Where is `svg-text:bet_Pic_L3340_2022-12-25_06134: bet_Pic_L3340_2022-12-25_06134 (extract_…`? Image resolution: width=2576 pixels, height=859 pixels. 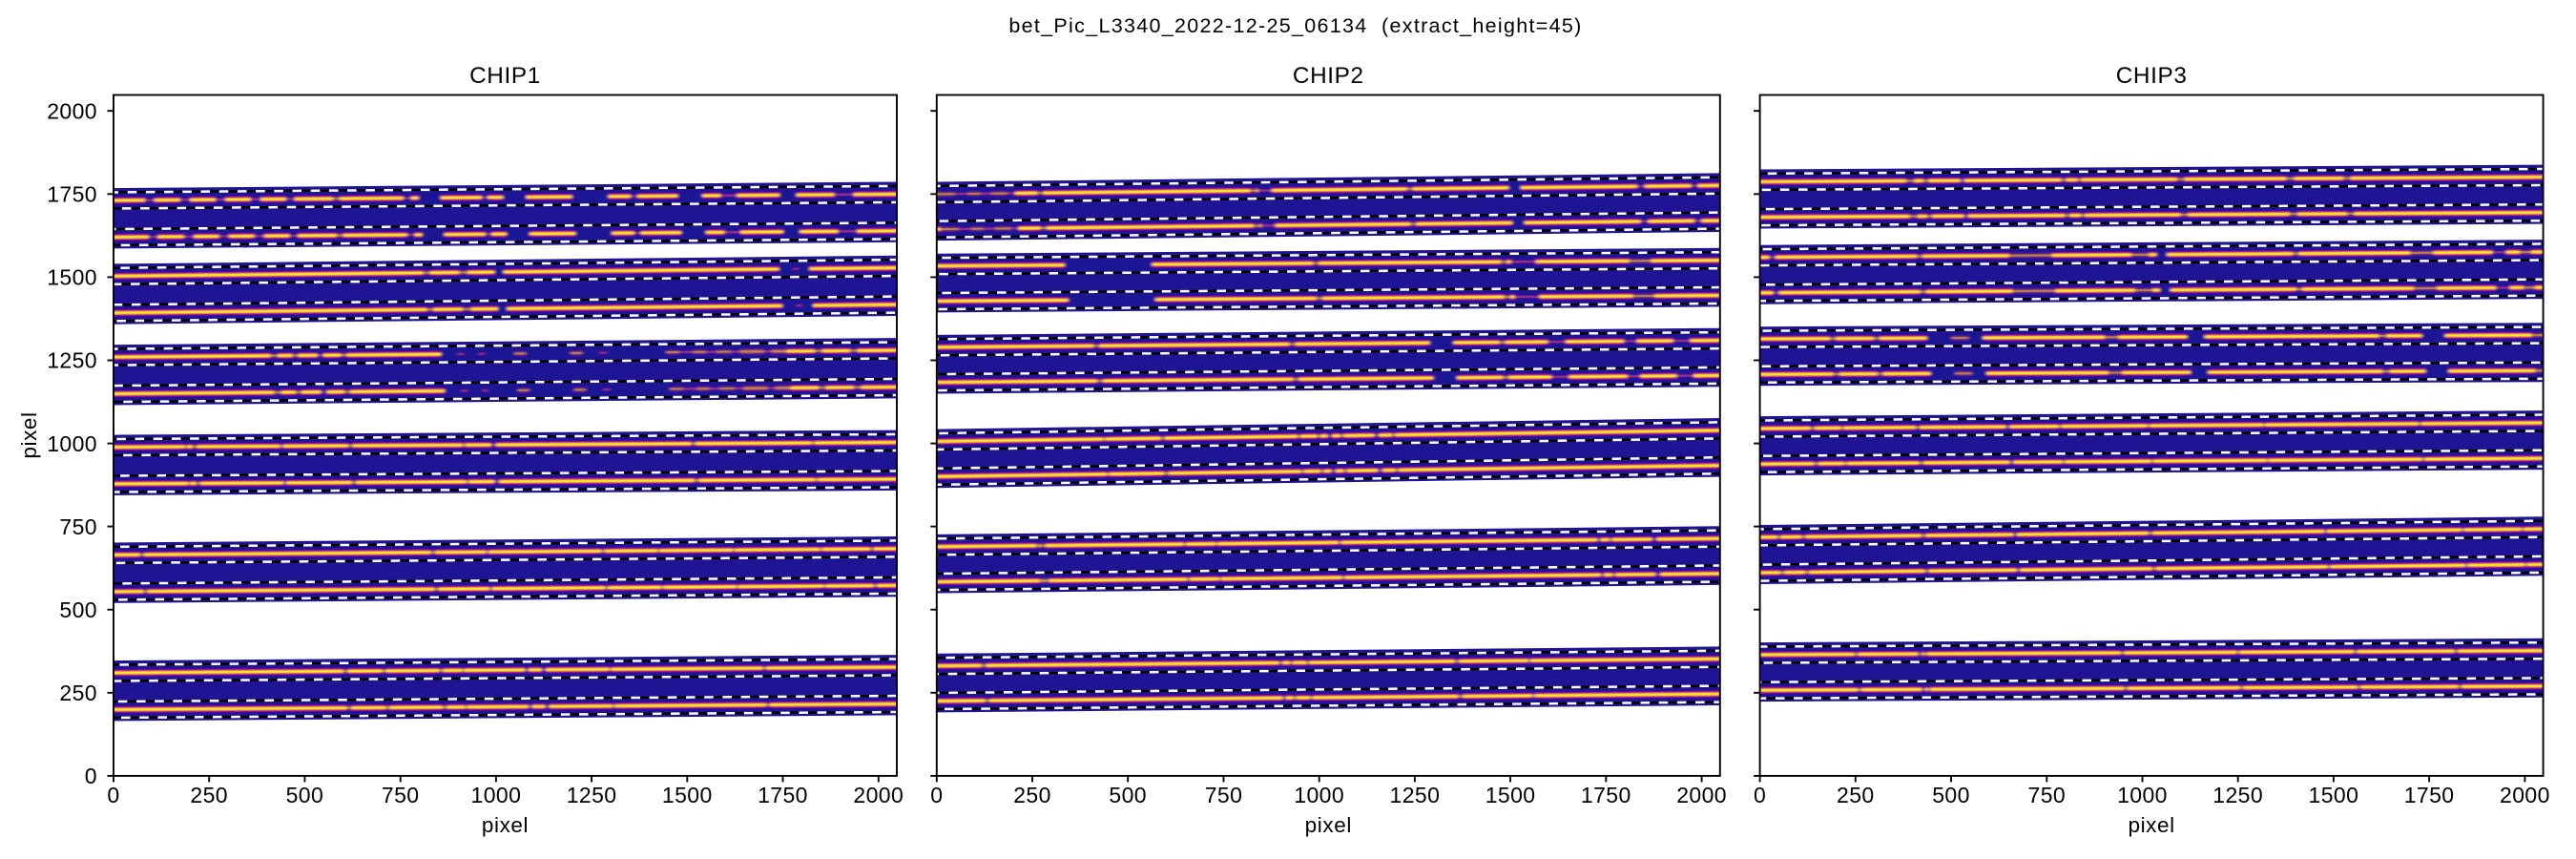 svg-text:bet_Pic_L3340_2022-12-25_06134: bet_Pic_L3340_2022-12-25_06134 (extract_… is located at coordinates (1295, 25).